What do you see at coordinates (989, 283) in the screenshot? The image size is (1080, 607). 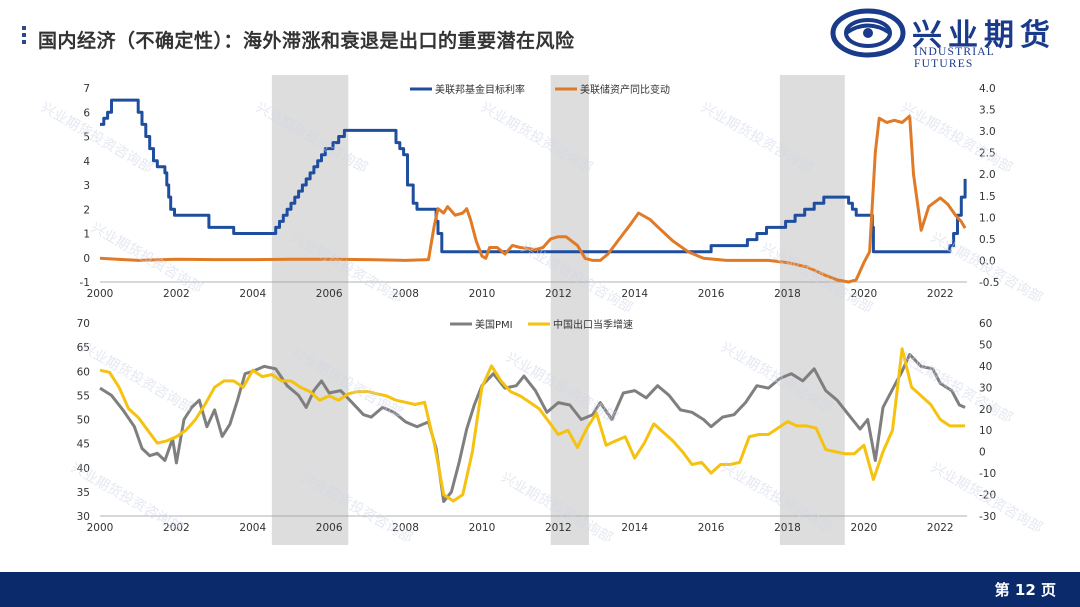 I see `y-right-tick-label: -0.5` at bounding box center [989, 283].